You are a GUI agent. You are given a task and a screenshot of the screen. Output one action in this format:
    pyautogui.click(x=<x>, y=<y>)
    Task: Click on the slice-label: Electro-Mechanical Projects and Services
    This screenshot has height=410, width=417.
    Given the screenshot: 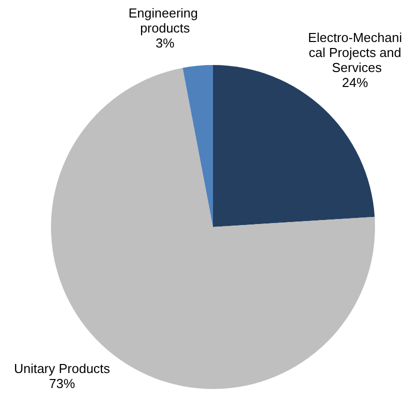 What is the action you would take?
    pyautogui.click(x=355, y=52)
    